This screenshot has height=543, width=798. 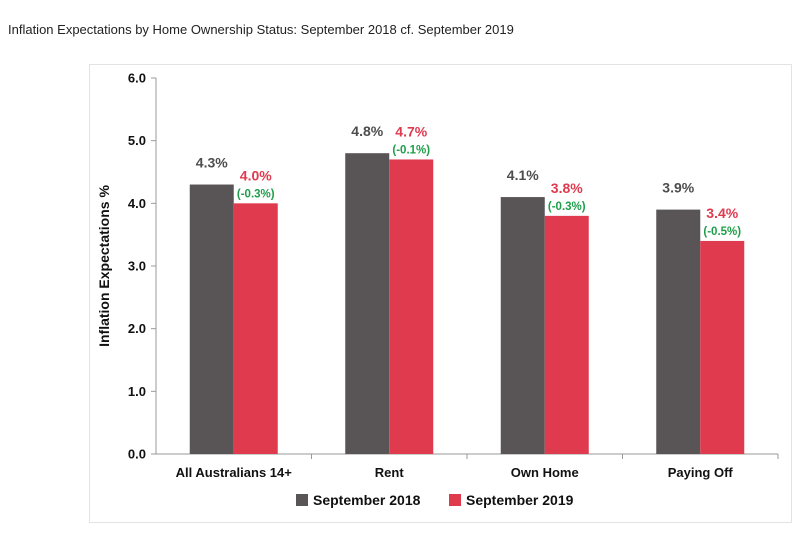 What do you see at coordinates (520, 500) in the screenshot?
I see `legend-label-2019: September 2019` at bounding box center [520, 500].